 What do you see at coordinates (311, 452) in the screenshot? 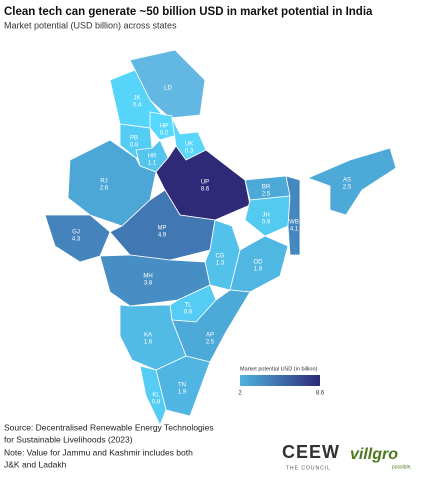
I see `ceew-logo-text: CEEW` at bounding box center [311, 452].